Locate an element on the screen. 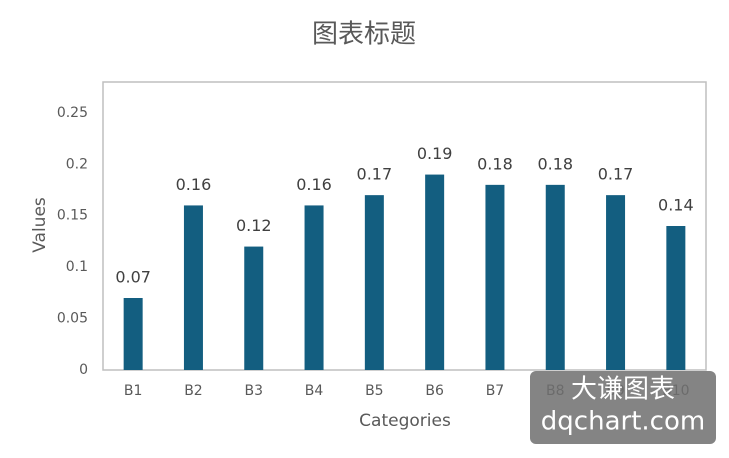 The width and height of the screenshot is (729, 458). x-axis-title: Categories is located at coordinates (405, 421).